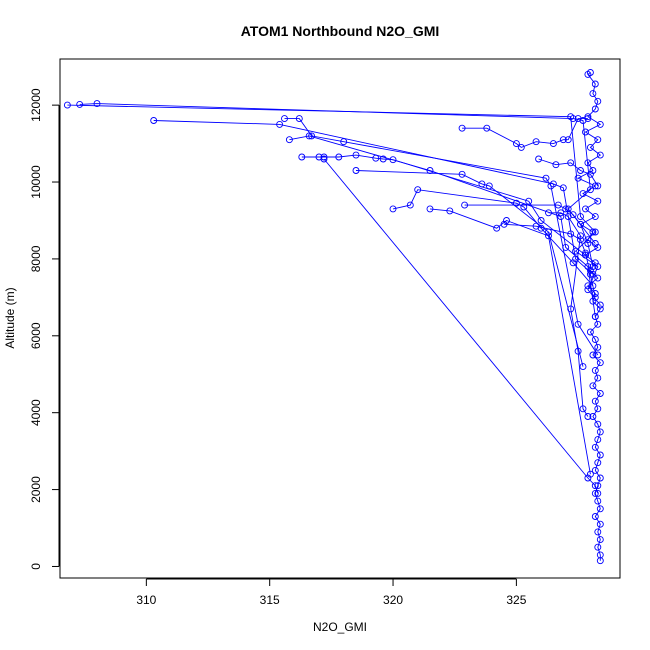 This screenshot has height=650, width=650. What do you see at coordinates (146, 600) in the screenshot?
I see `x-tick-label: 310` at bounding box center [146, 600].